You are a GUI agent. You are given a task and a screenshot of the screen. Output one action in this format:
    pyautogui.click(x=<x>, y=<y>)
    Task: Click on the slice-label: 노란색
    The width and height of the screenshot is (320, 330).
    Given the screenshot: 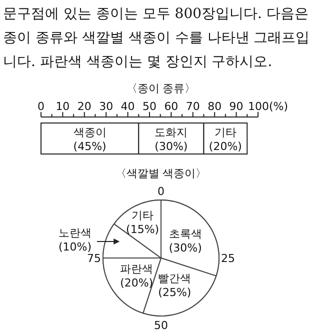 What is the action you would take?
    pyautogui.click(x=75, y=233)
    